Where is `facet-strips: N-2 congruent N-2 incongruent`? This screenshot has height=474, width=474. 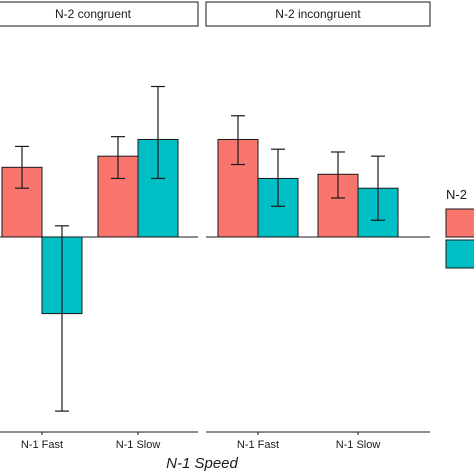 facet-strips: N-2 congruent N-2 incongruent is located at coordinates (215, 14).